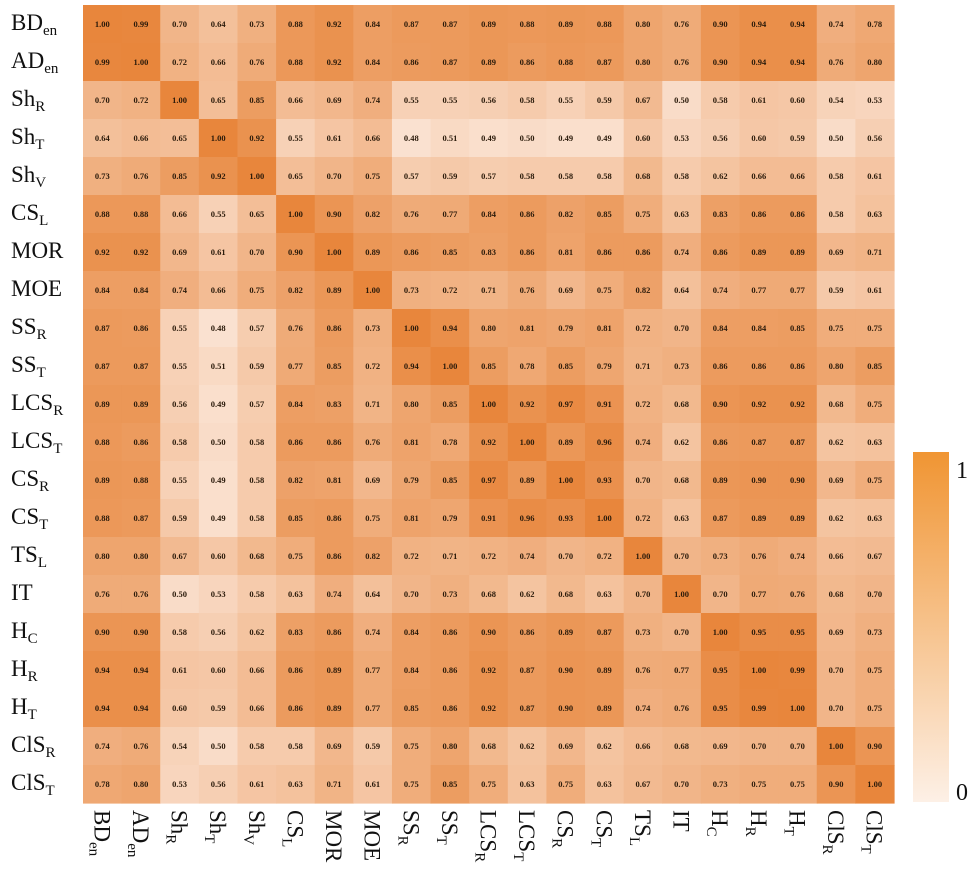 Image resolution: width=975 pixels, height=880 pixels. Describe the element at coordinates (180, 632) in the screenshot. I see `heatmap-cell-r16-c2` at that location.